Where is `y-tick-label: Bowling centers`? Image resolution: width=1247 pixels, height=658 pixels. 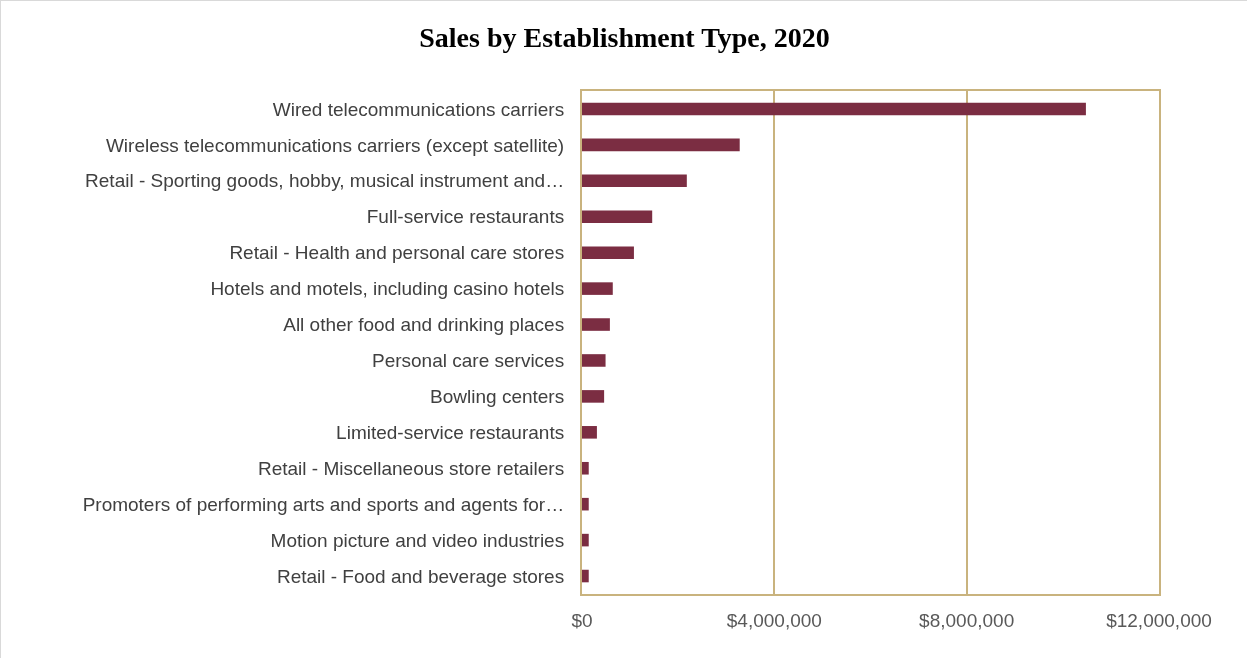 y-tick-label: Bowling centers is located at coordinates (497, 397).